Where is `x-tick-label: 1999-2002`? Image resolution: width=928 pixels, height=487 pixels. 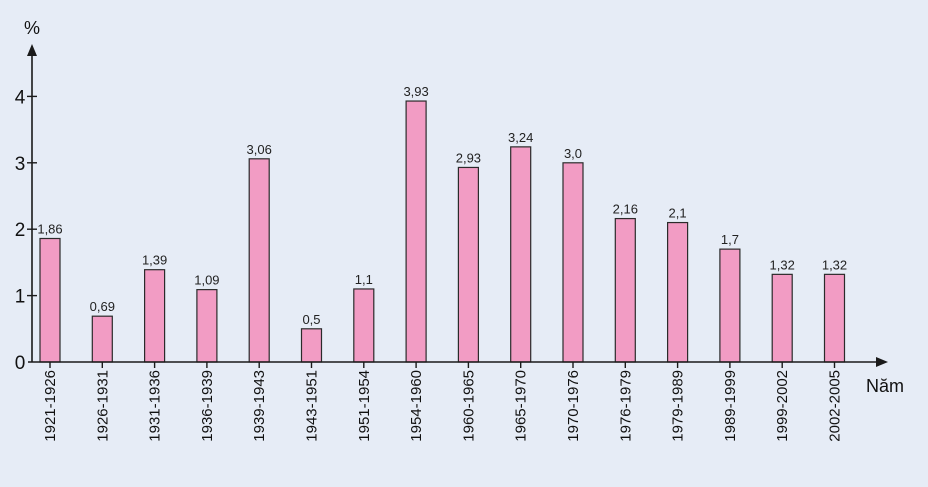 x-tick-label: 1999-2002 is located at coordinates (782, 406).